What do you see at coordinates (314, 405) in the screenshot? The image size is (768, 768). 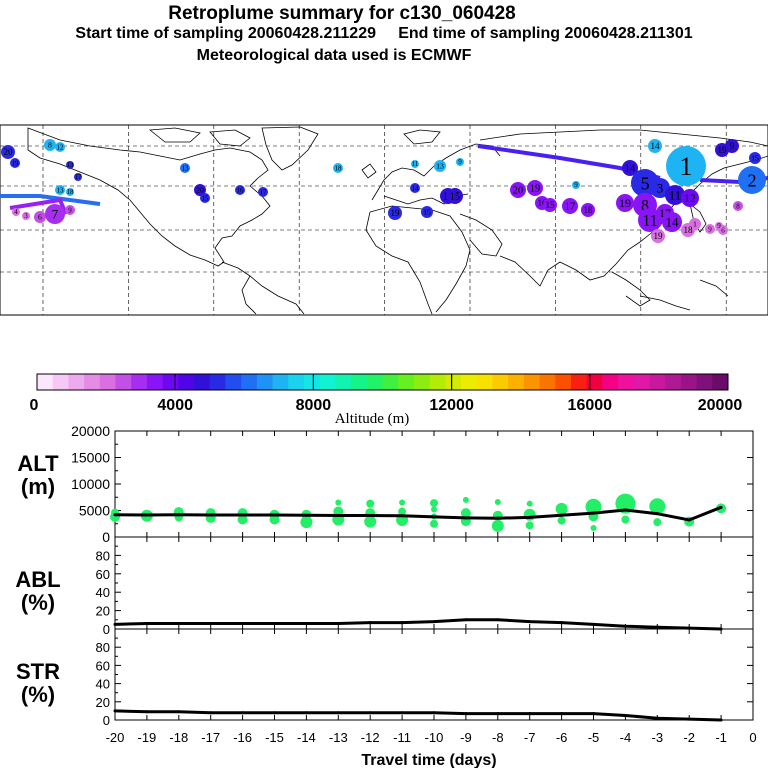 I see `colorbar-tick-label: 8000` at bounding box center [314, 405].